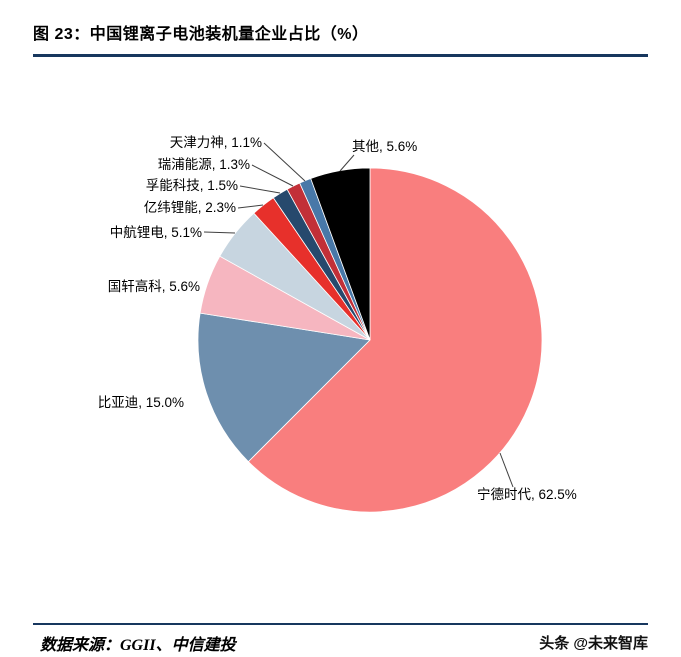  Describe the element at coordinates (216, 142) in the screenshot. I see `slice-label-8: 天津力神, 1.1%` at that location.